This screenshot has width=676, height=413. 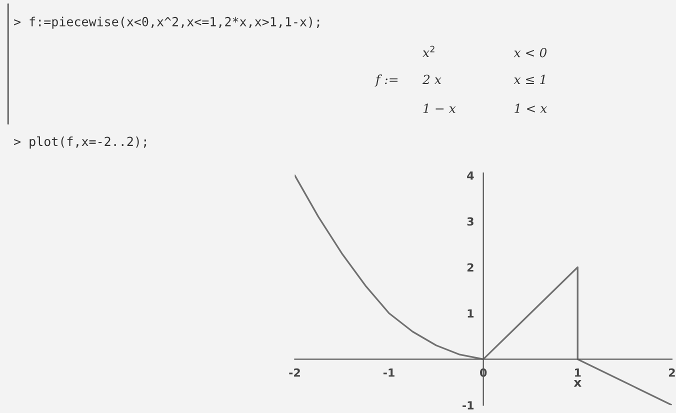 What do you see at coordinates (386, 80) in the screenshot?
I see `text: f :=` at bounding box center [386, 80].